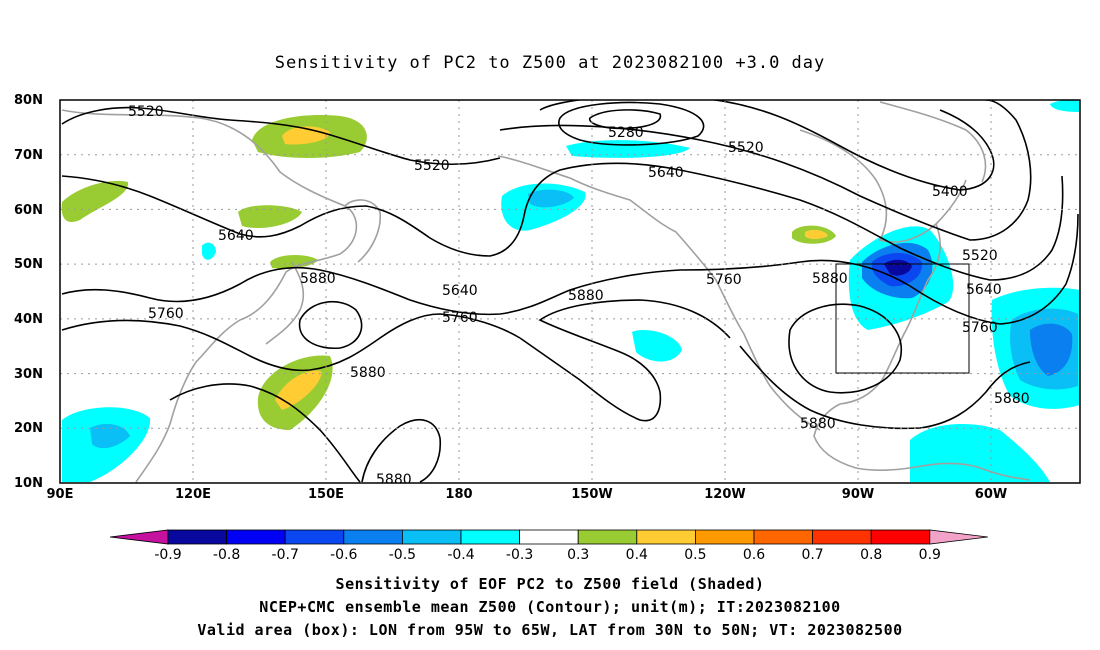  I want to click on contour-5520-west, so click(281, 136).